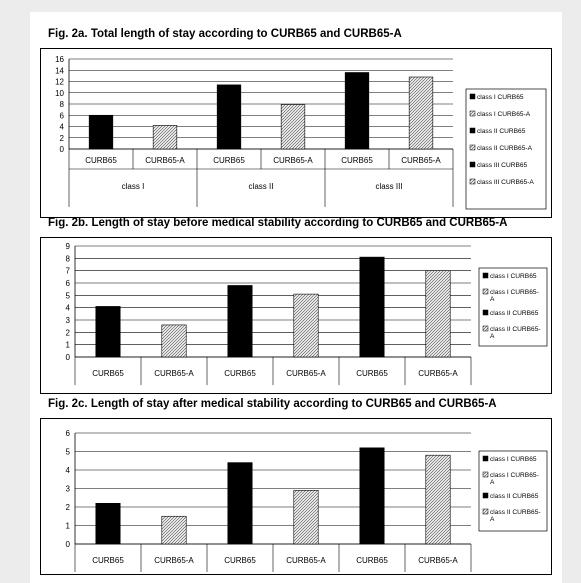 Image resolution: width=581 pixels, height=583 pixels. Describe the element at coordinates (68, 246) in the screenshot. I see `y-tick-label: 9` at that location.